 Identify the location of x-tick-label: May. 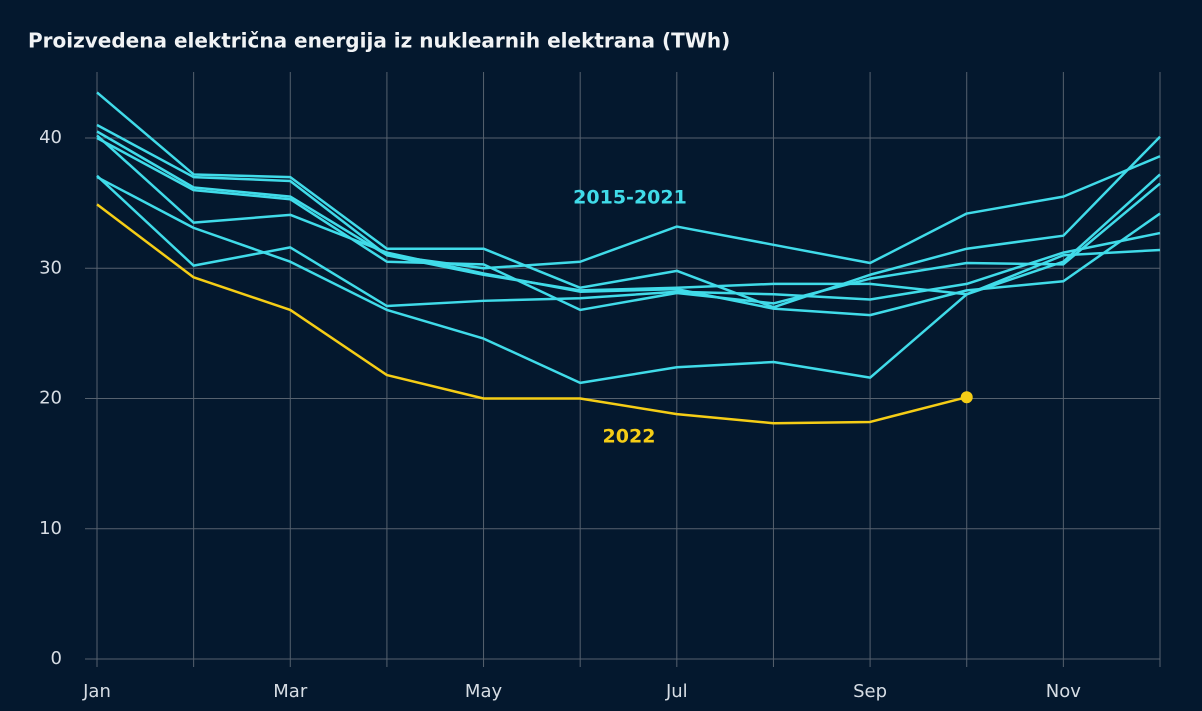
(484, 691).